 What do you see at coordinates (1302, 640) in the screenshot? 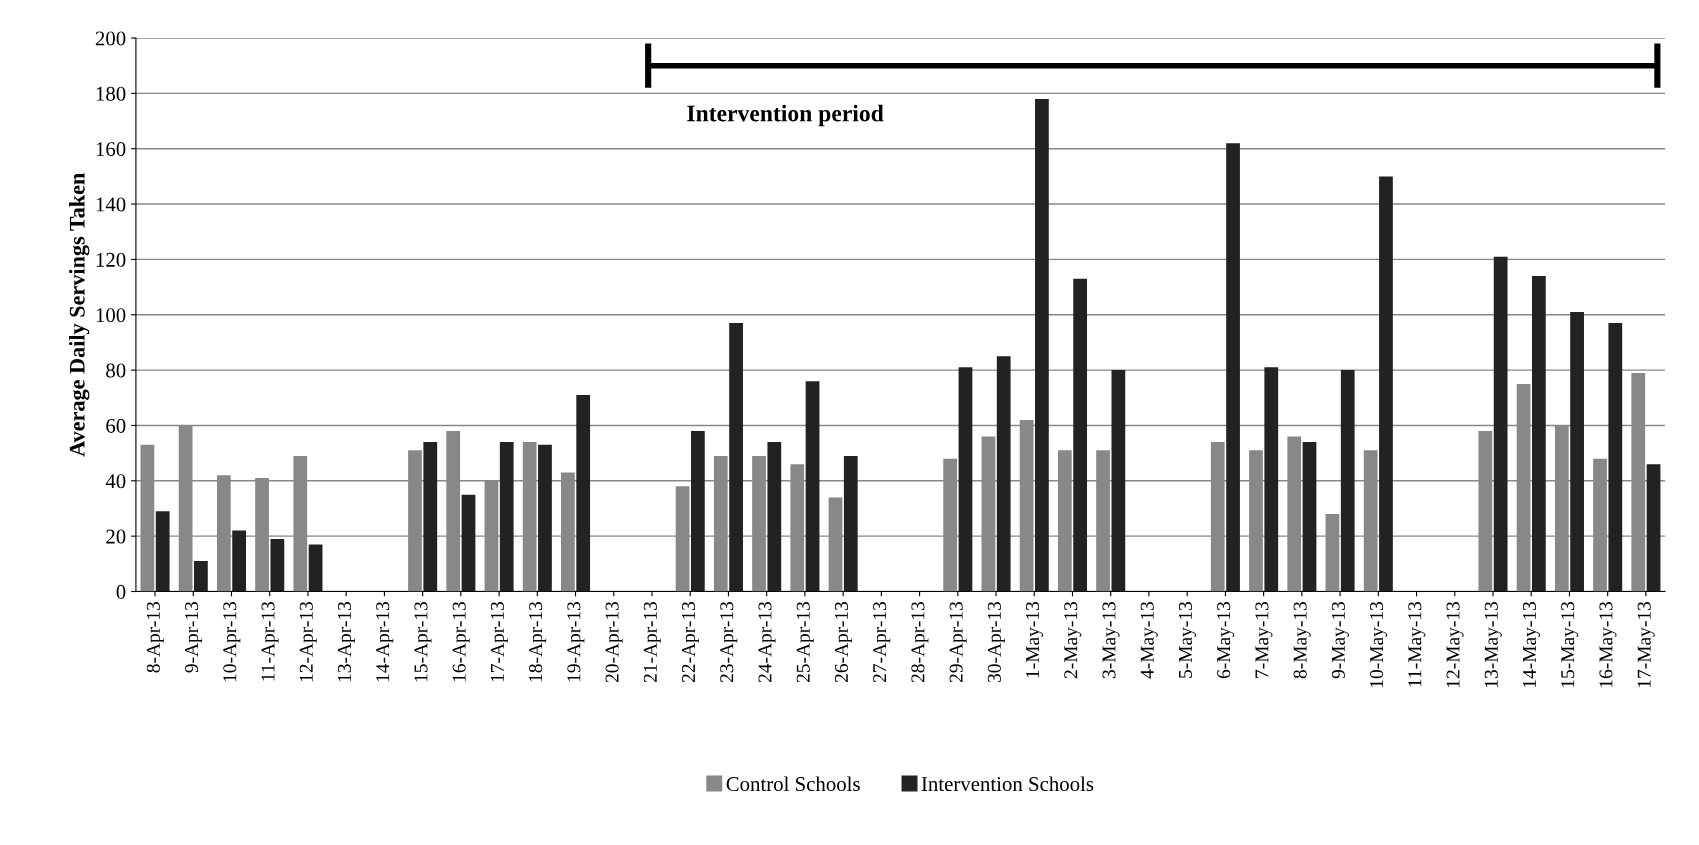
I see `x-tick-label: 8-May-13` at bounding box center [1302, 640].